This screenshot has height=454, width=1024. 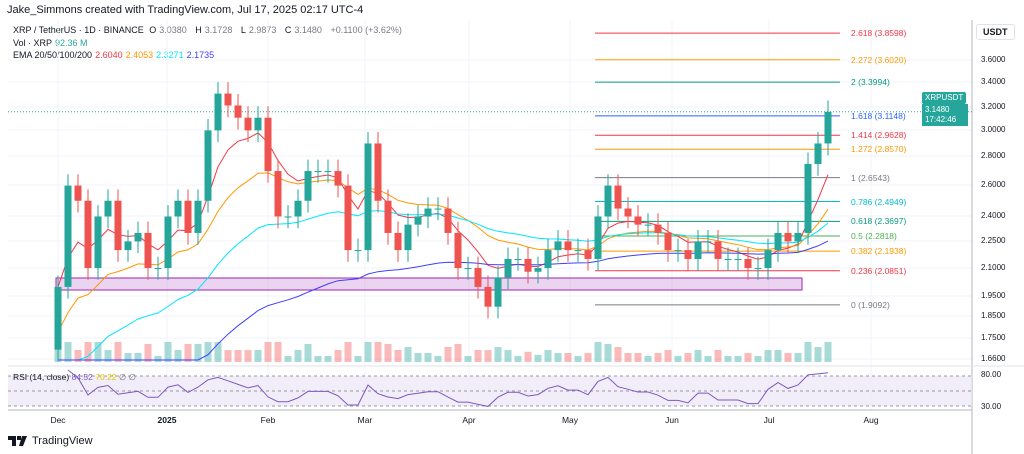 What do you see at coordinates (365, 420) in the screenshot?
I see `time-label: Mar` at bounding box center [365, 420].